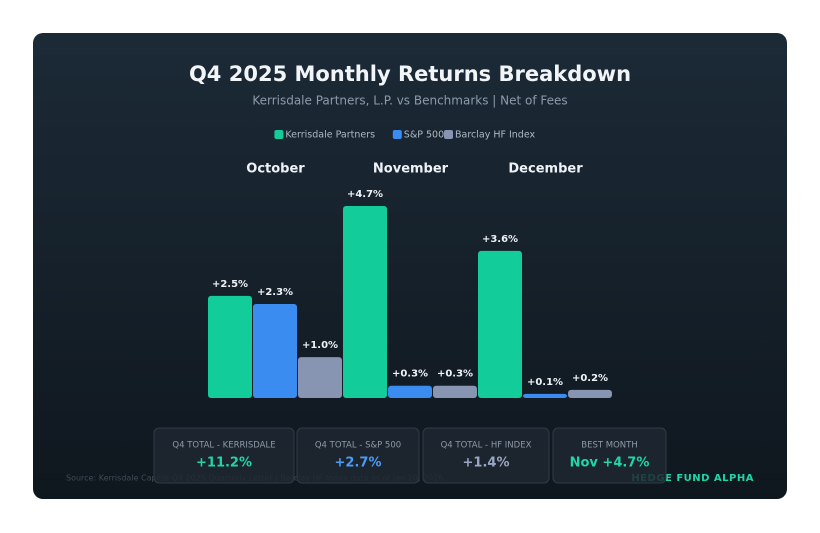  Describe the element at coordinates (358, 446) in the screenshot. I see `summary-label: Q4 TOTAL - S&P 500` at that location.